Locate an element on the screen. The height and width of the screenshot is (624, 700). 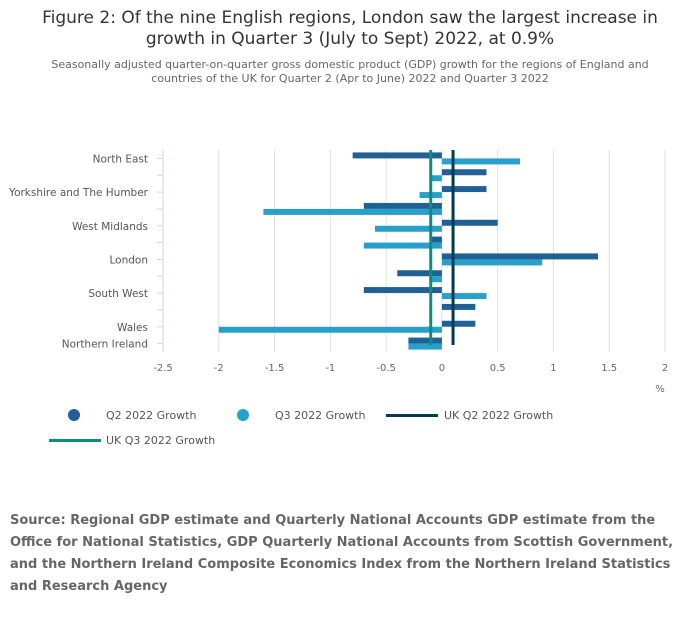
legend-label-q3: Q3 2022 Growth is located at coordinates (320, 415).